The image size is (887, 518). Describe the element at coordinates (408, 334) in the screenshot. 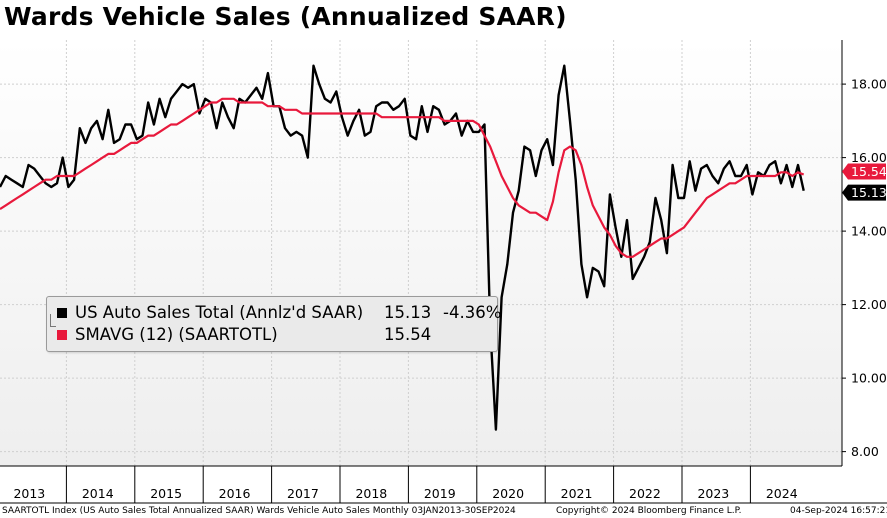

I see `legend-series2-value: 15.54` at that location.